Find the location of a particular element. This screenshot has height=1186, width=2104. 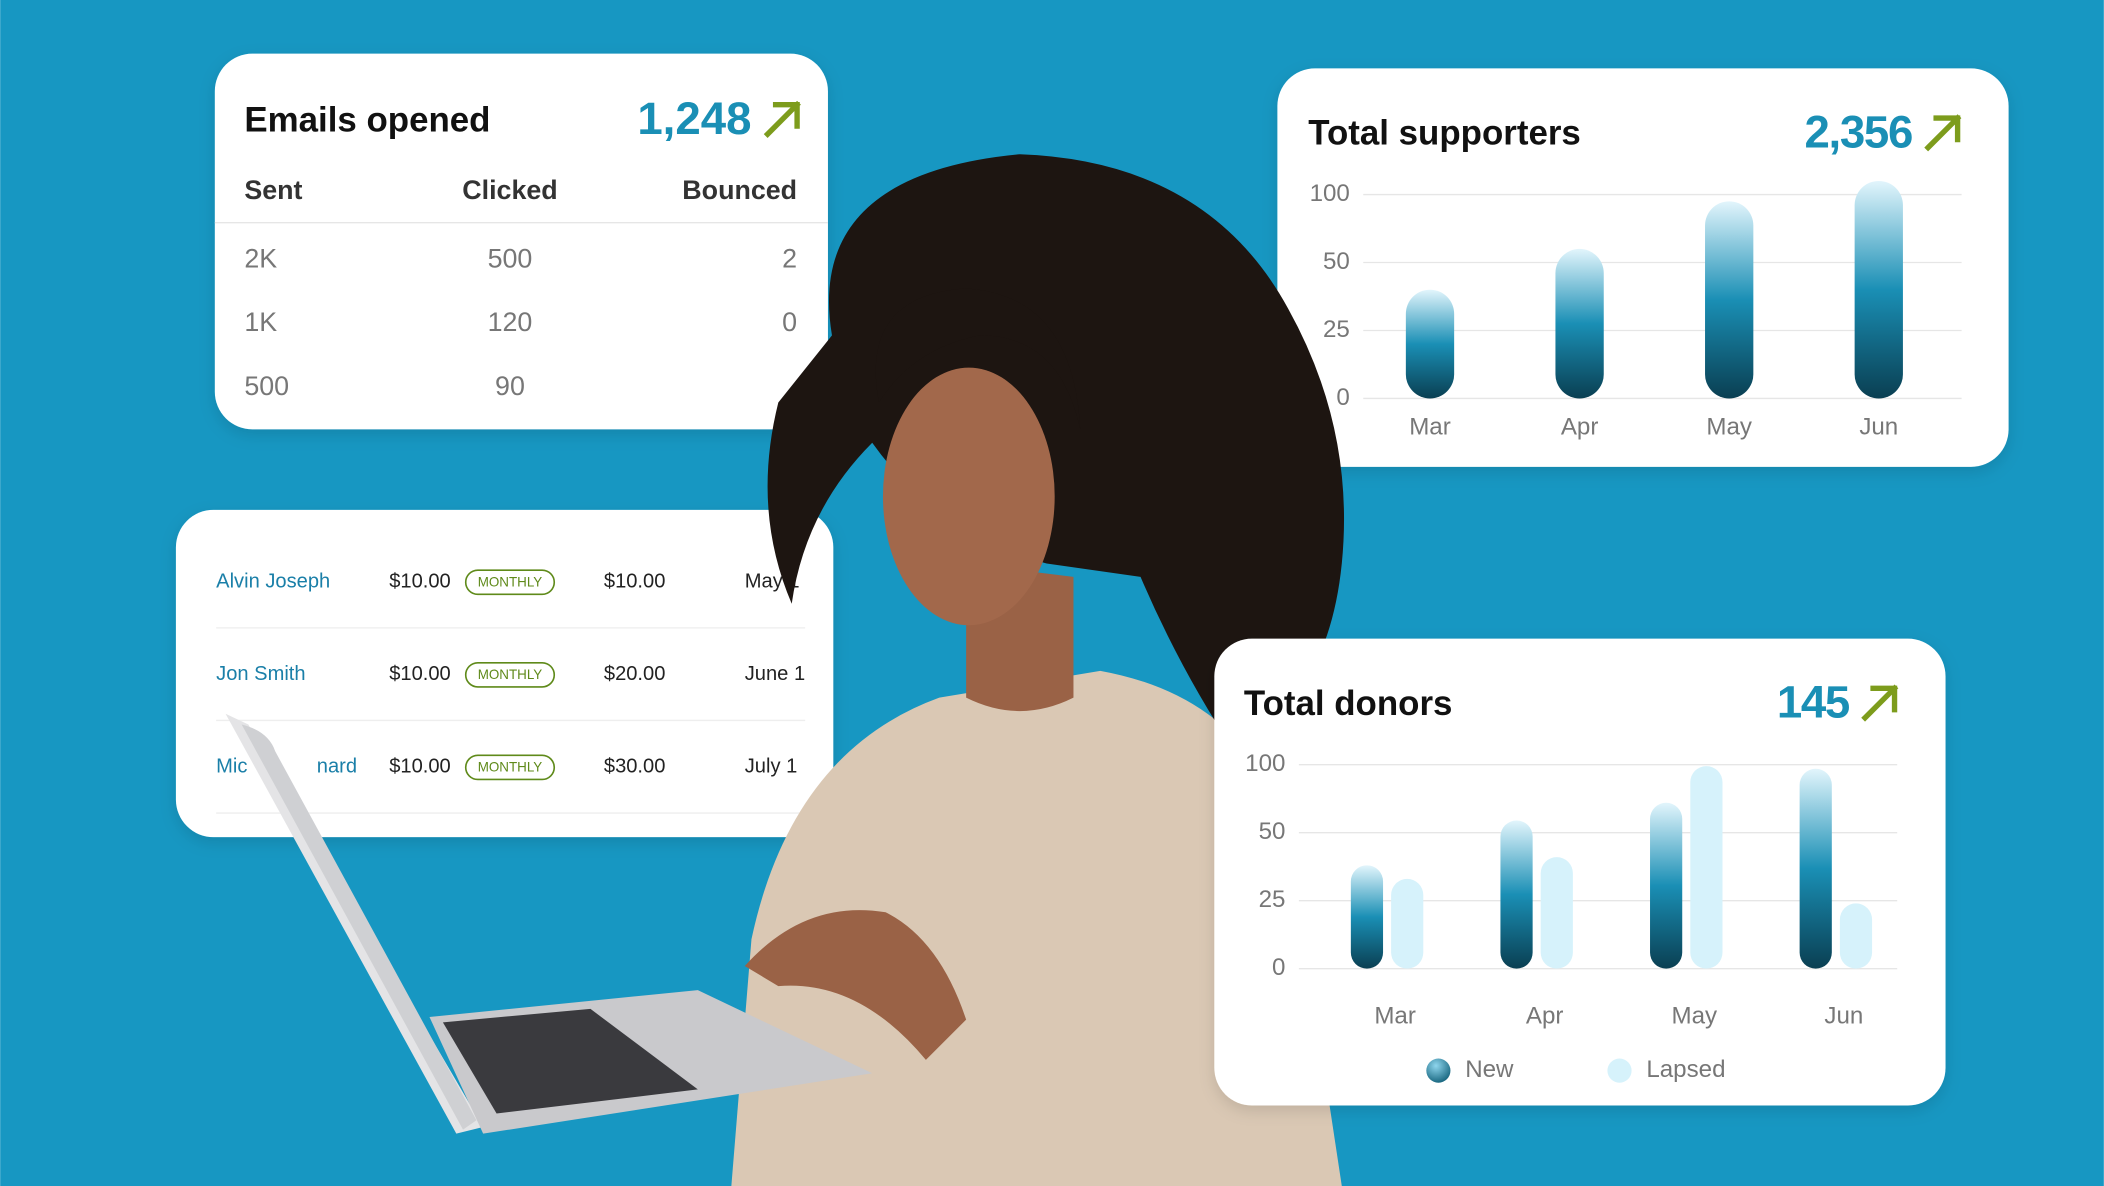

card-title: Emails opened is located at coordinates (367, 119).